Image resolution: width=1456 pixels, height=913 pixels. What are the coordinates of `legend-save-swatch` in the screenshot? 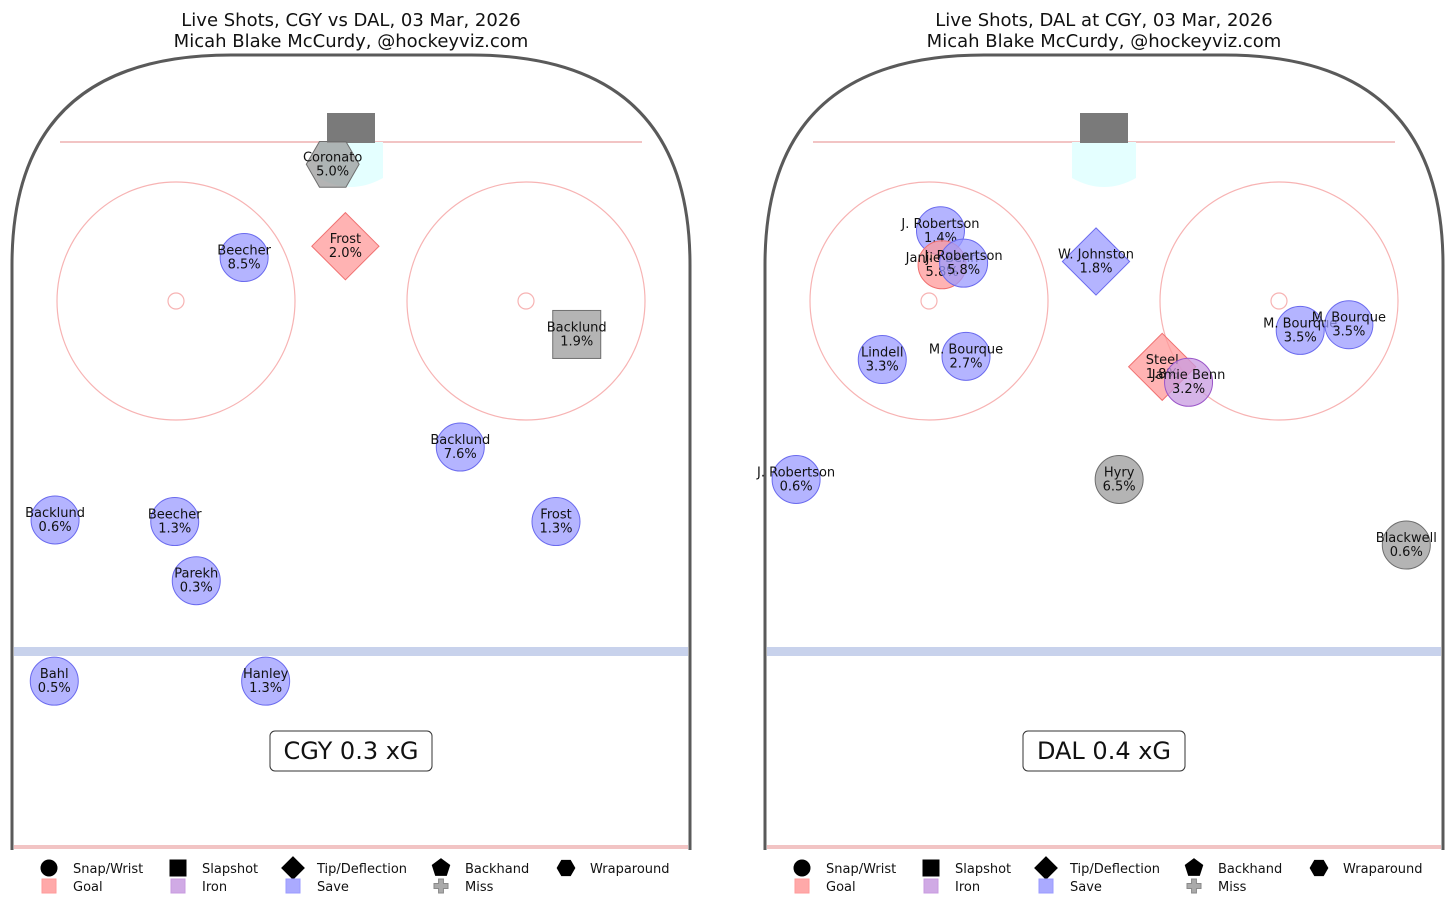 It's located at (1046, 886).